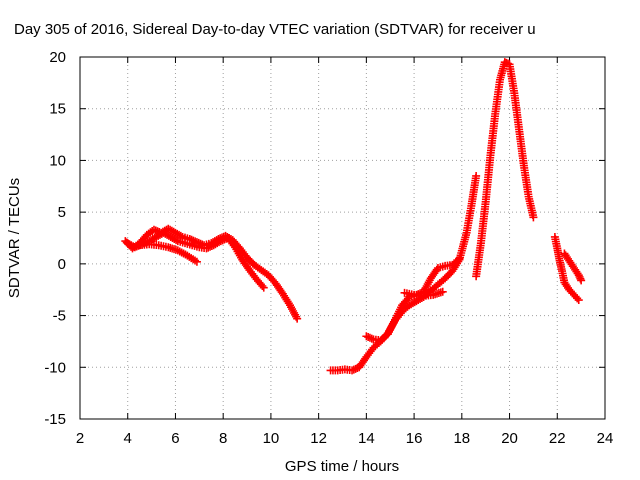  Describe the element at coordinates (62, 212) in the screenshot. I see `y-tick-label: 5` at that location.